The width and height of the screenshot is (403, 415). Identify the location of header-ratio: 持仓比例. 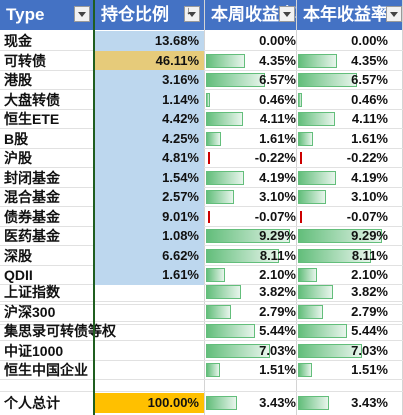
(149, 15).